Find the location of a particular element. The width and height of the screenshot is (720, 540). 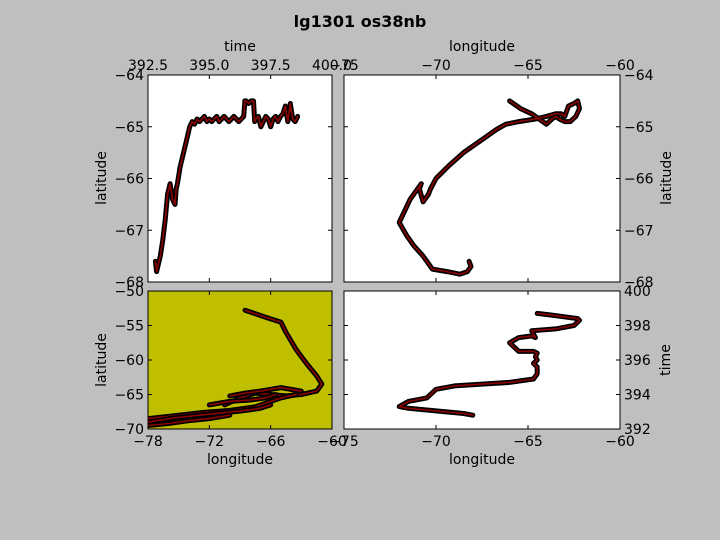

y-tick-label: −60 is located at coordinates (129, 361).